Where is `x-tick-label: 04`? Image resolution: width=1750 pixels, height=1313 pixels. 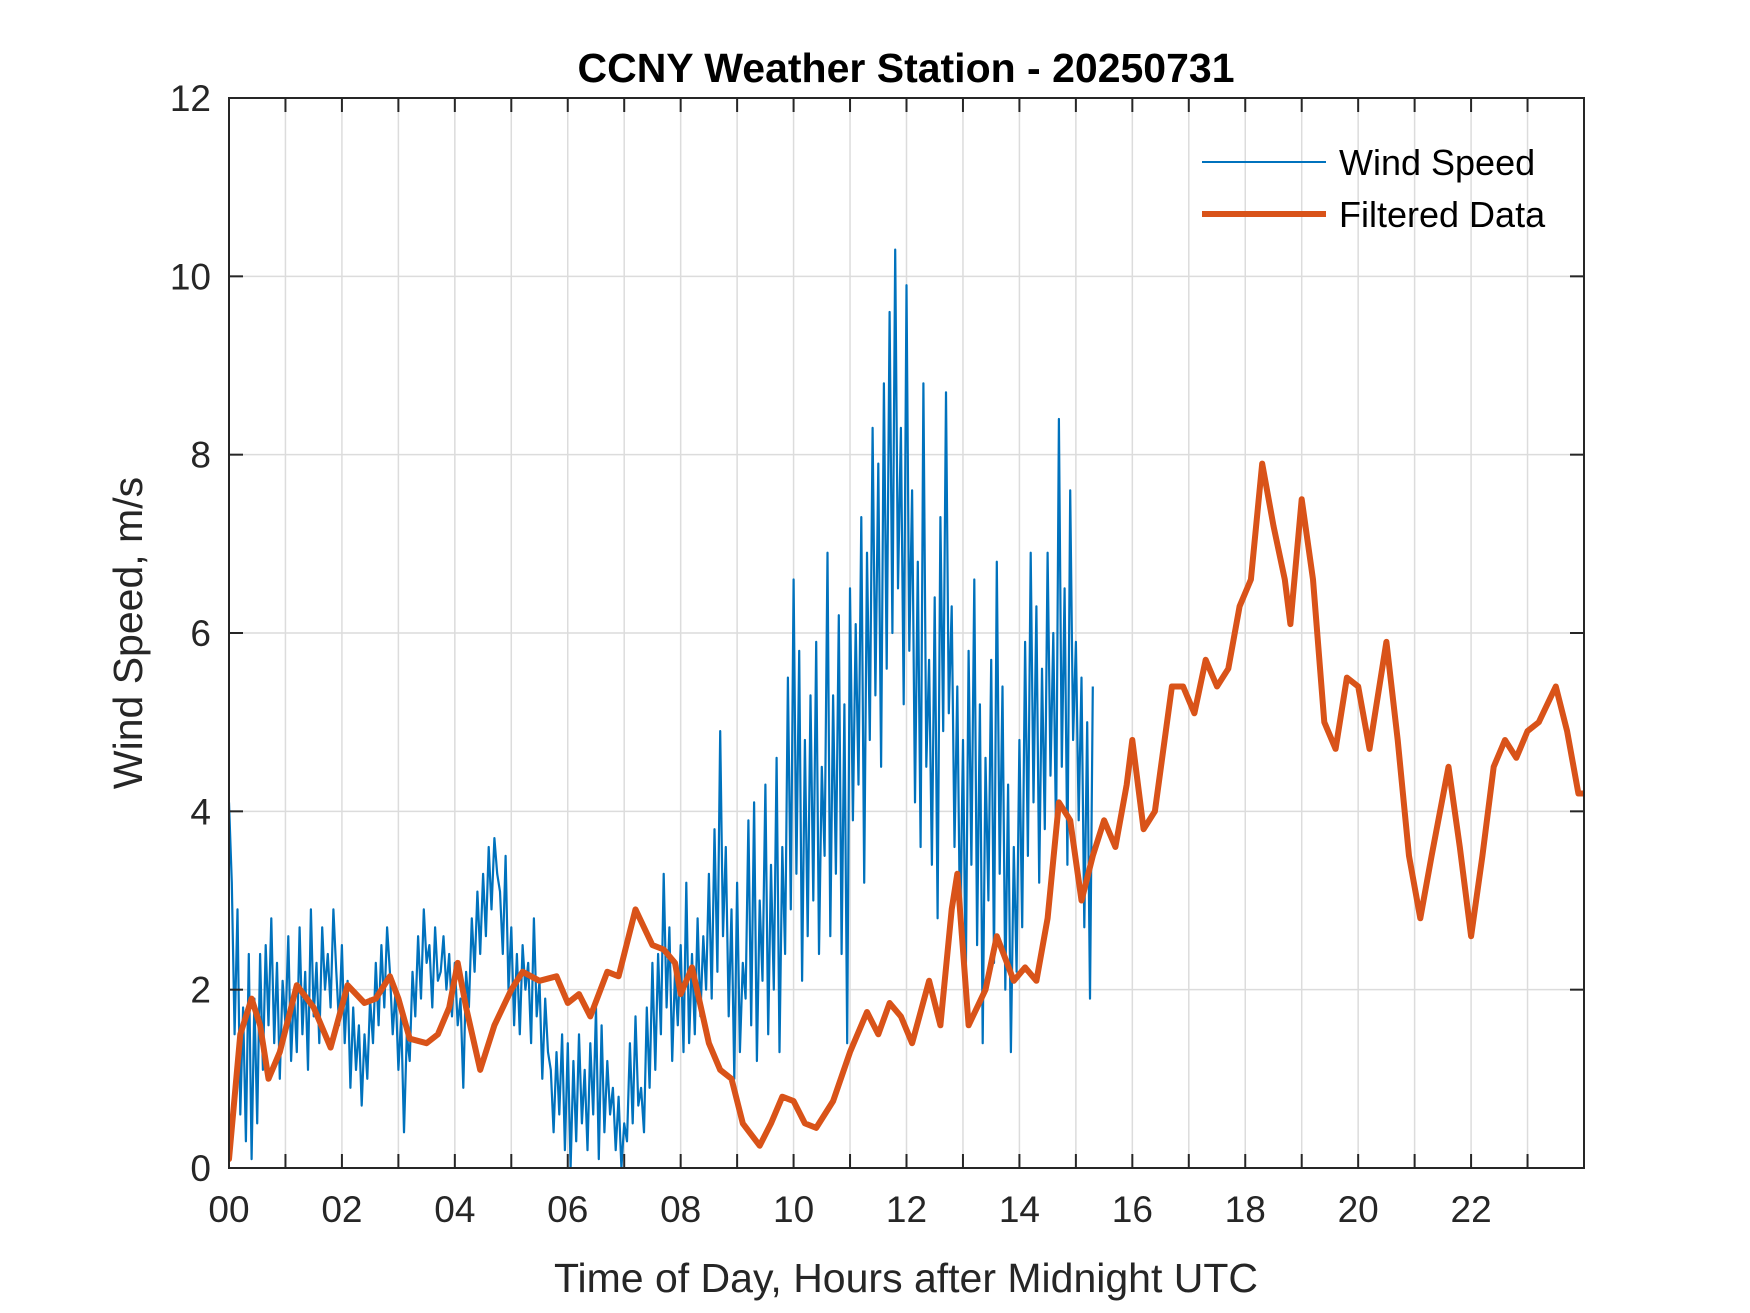 x-tick-label: 04 is located at coordinates (454, 1209).